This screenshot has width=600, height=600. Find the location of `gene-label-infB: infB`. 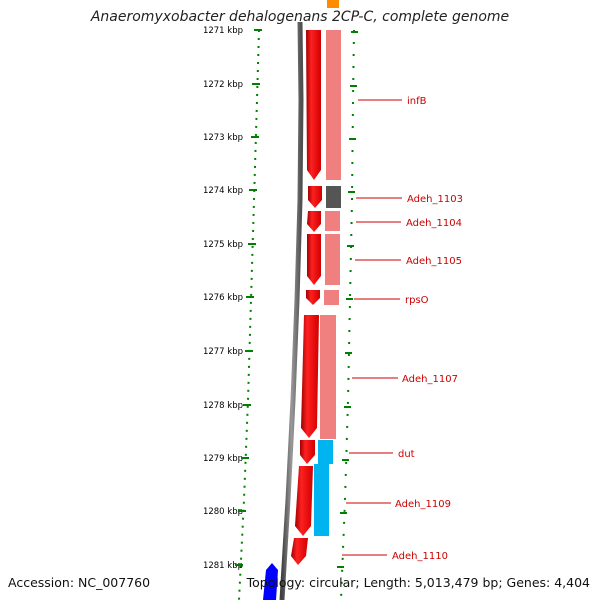

gene-label-infB: infB is located at coordinates (417, 101).